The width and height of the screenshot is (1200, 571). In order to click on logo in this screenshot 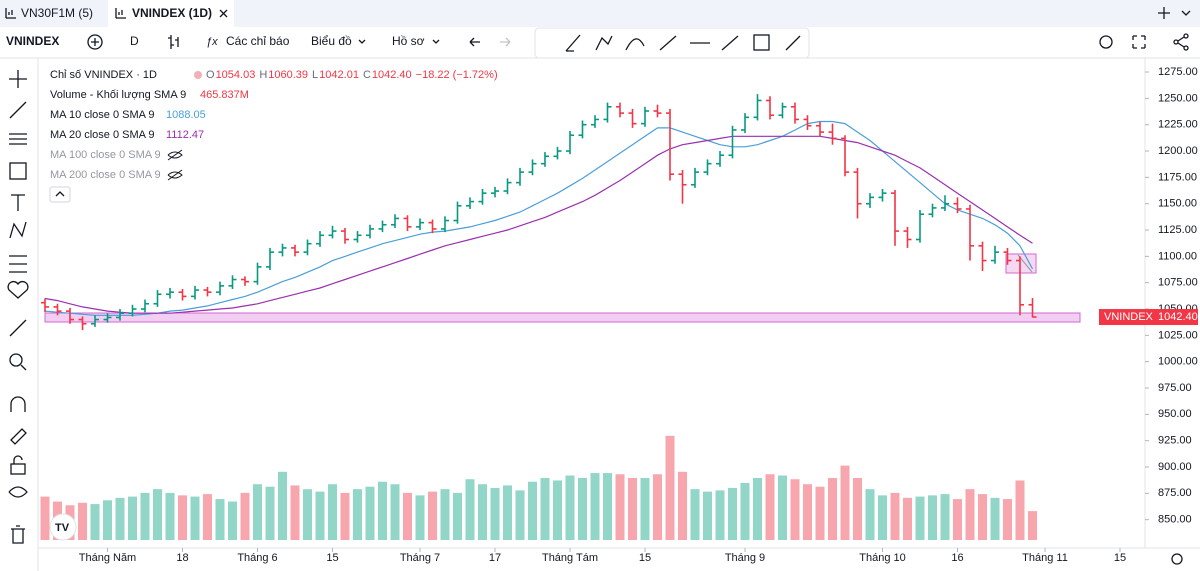, I will do `click(63, 527)`.